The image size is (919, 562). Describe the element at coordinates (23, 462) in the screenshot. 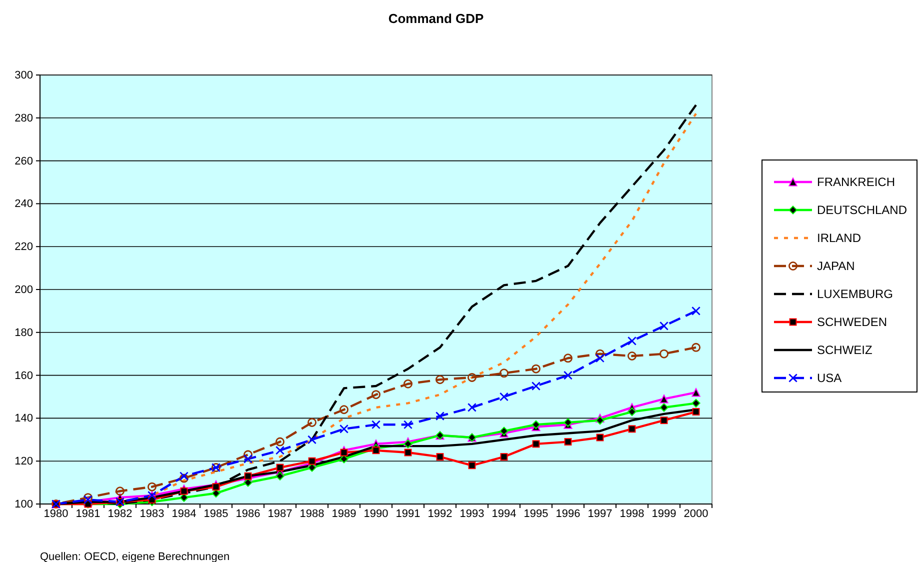

I see `y-tick-label: 120` at that location.